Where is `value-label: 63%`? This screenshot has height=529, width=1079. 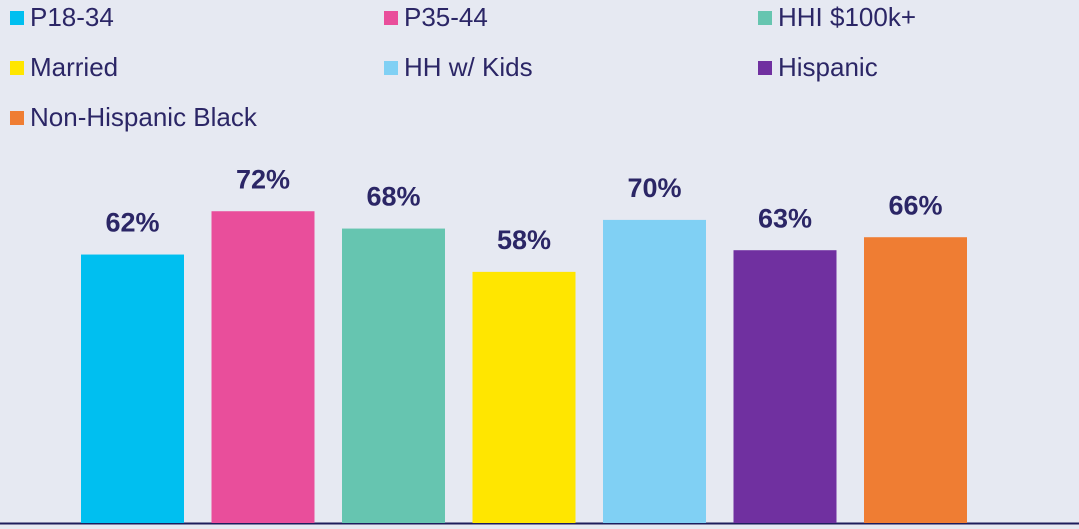
value-label: 63% is located at coordinates (785, 218).